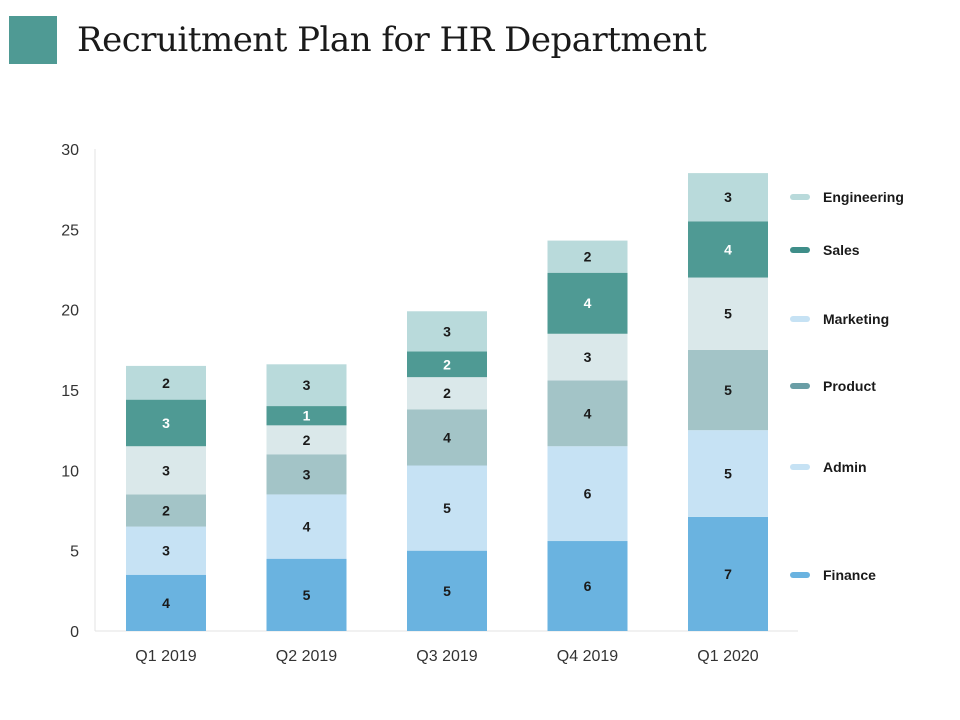  What do you see at coordinates (587, 656) in the screenshot?
I see `x-tick-label: Q4 2019` at bounding box center [587, 656].